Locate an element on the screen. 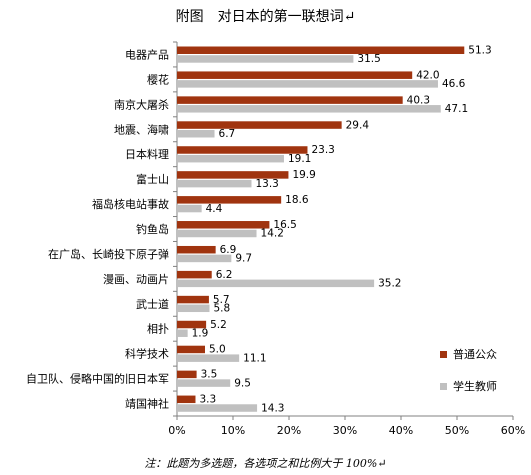 The width and height of the screenshot is (531, 475). category-label: 武士道 is located at coordinates (152, 304).